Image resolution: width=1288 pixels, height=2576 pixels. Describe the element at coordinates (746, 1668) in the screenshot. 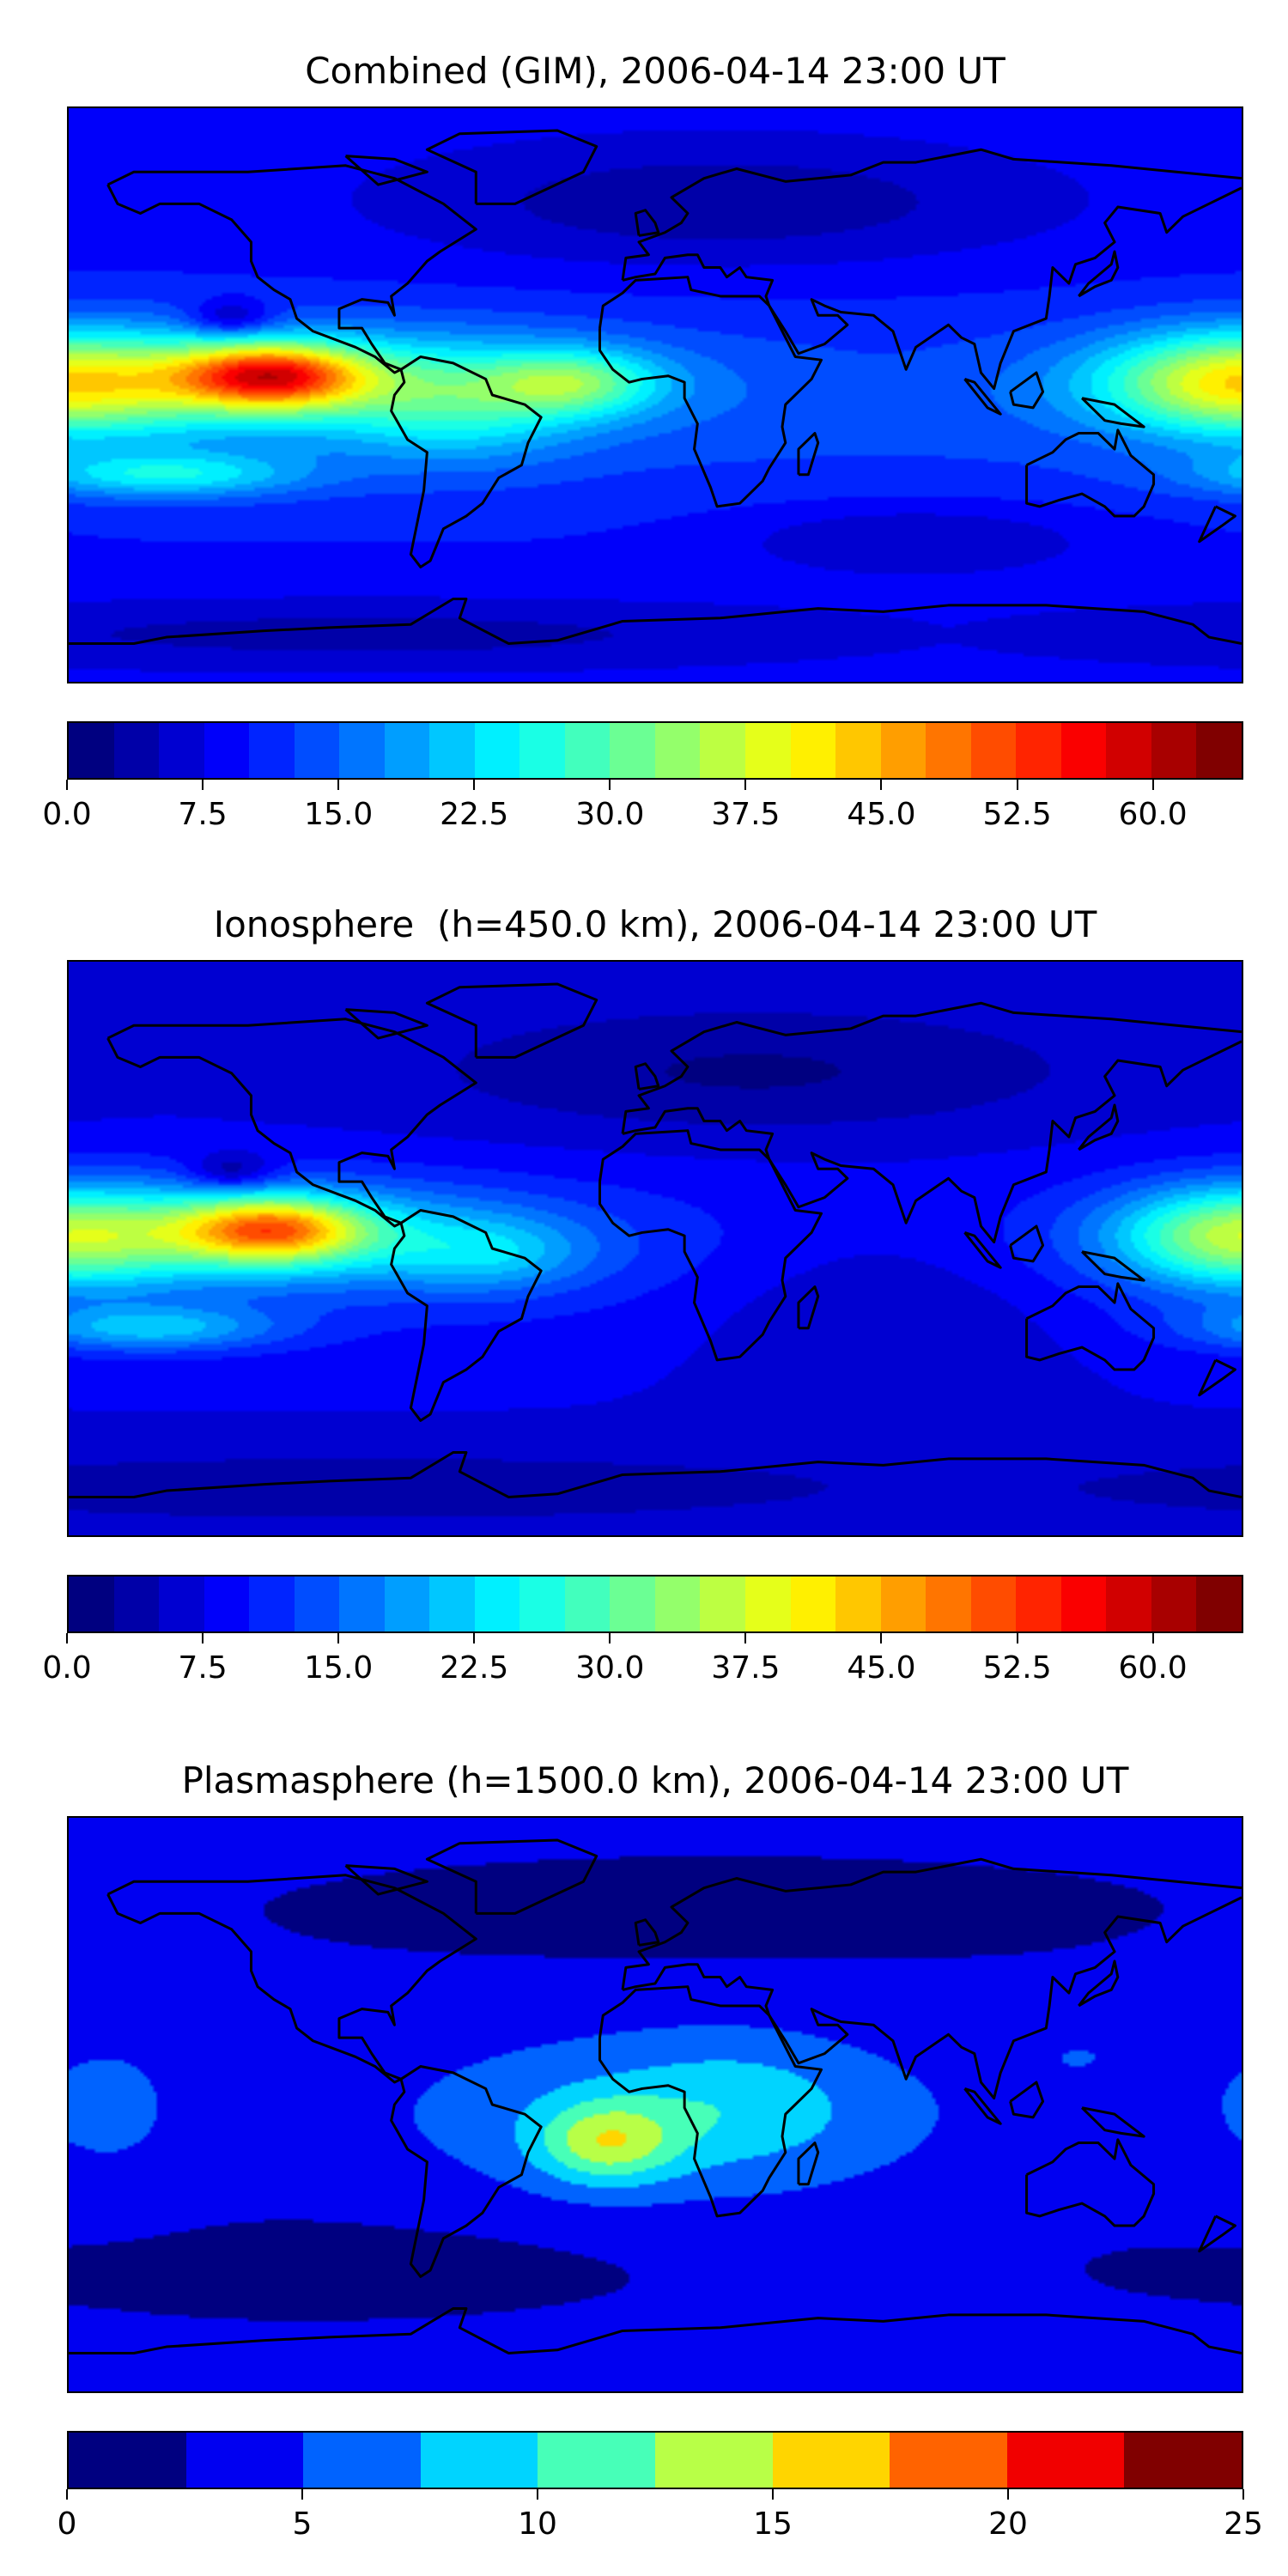

I see `tick-label: 37.5` at that location.